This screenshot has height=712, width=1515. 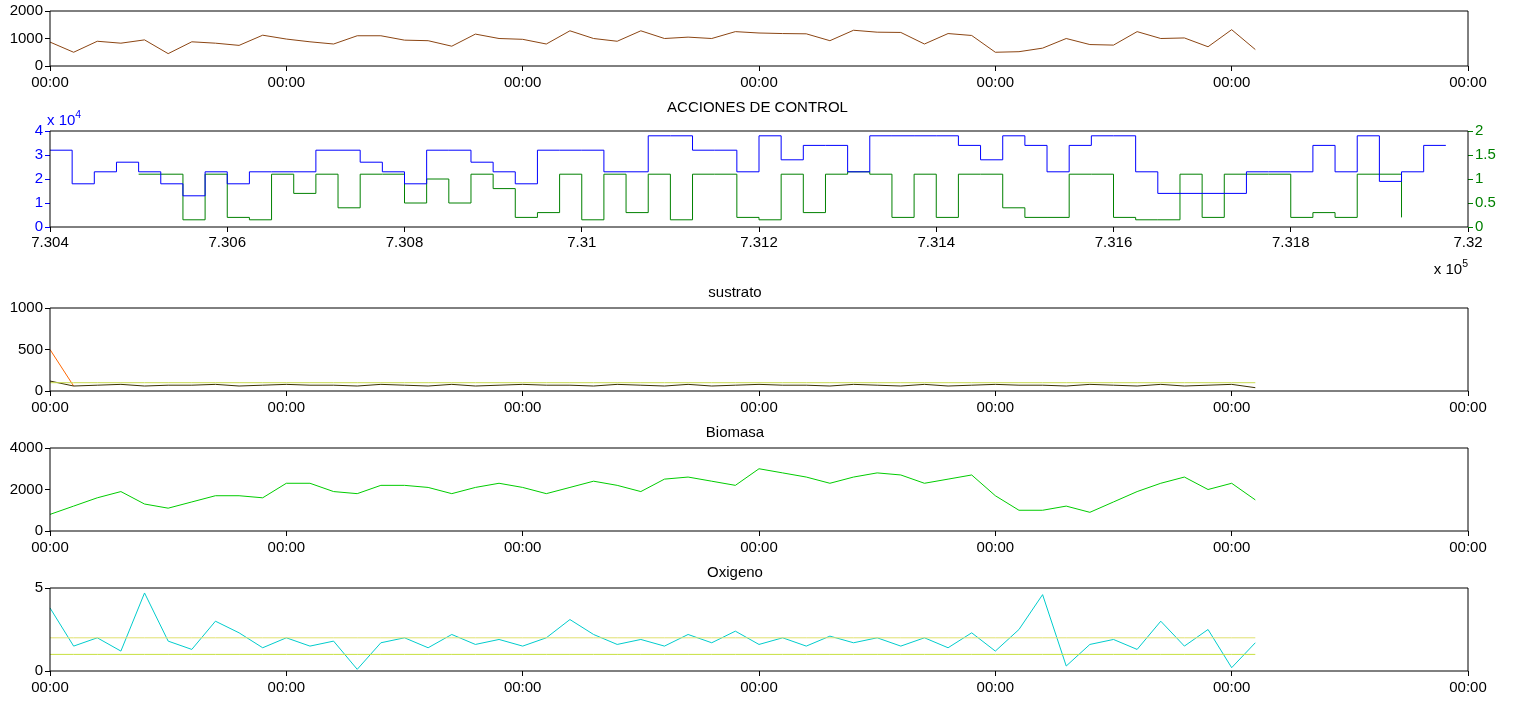 What do you see at coordinates (38, 154) in the screenshot?
I see `y-tick-label: 3` at bounding box center [38, 154].